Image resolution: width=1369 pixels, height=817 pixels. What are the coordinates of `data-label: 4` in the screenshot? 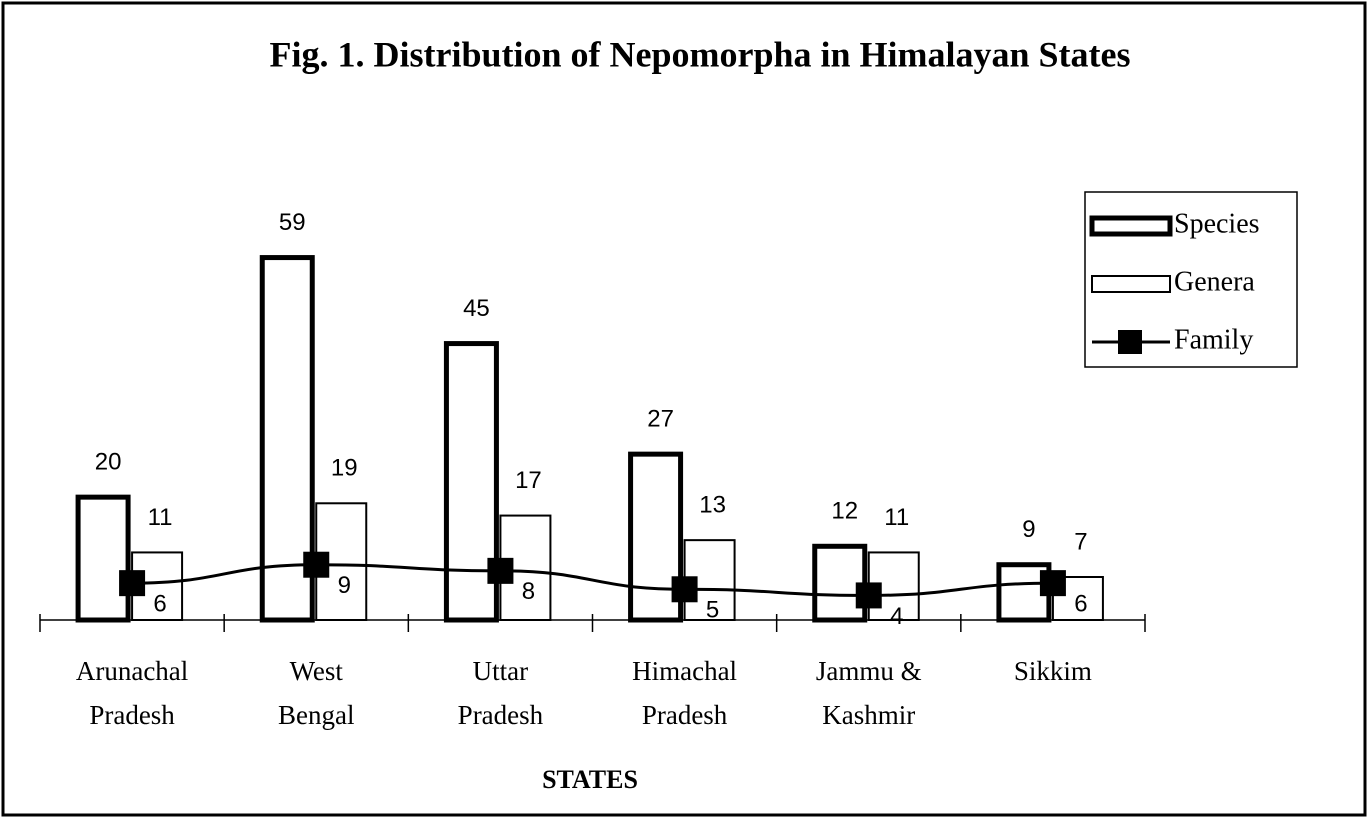 It's located at (896, 616).